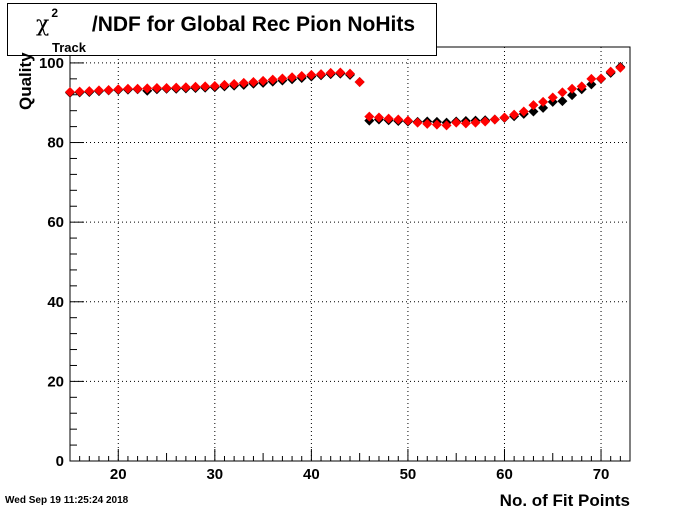 The height and width of the screenshot is (512, 700). Describe the element at coordinates (25, 81) in the screenshot. I see `y-axis-label: Quality` at that location.